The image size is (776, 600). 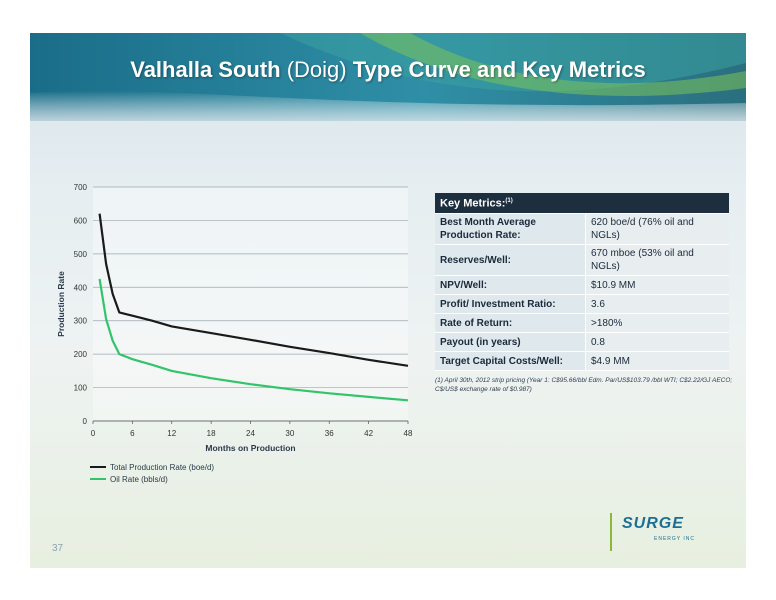 I want to click on metric-row: Rate of Return: >180%, so click(x=582, y=323).